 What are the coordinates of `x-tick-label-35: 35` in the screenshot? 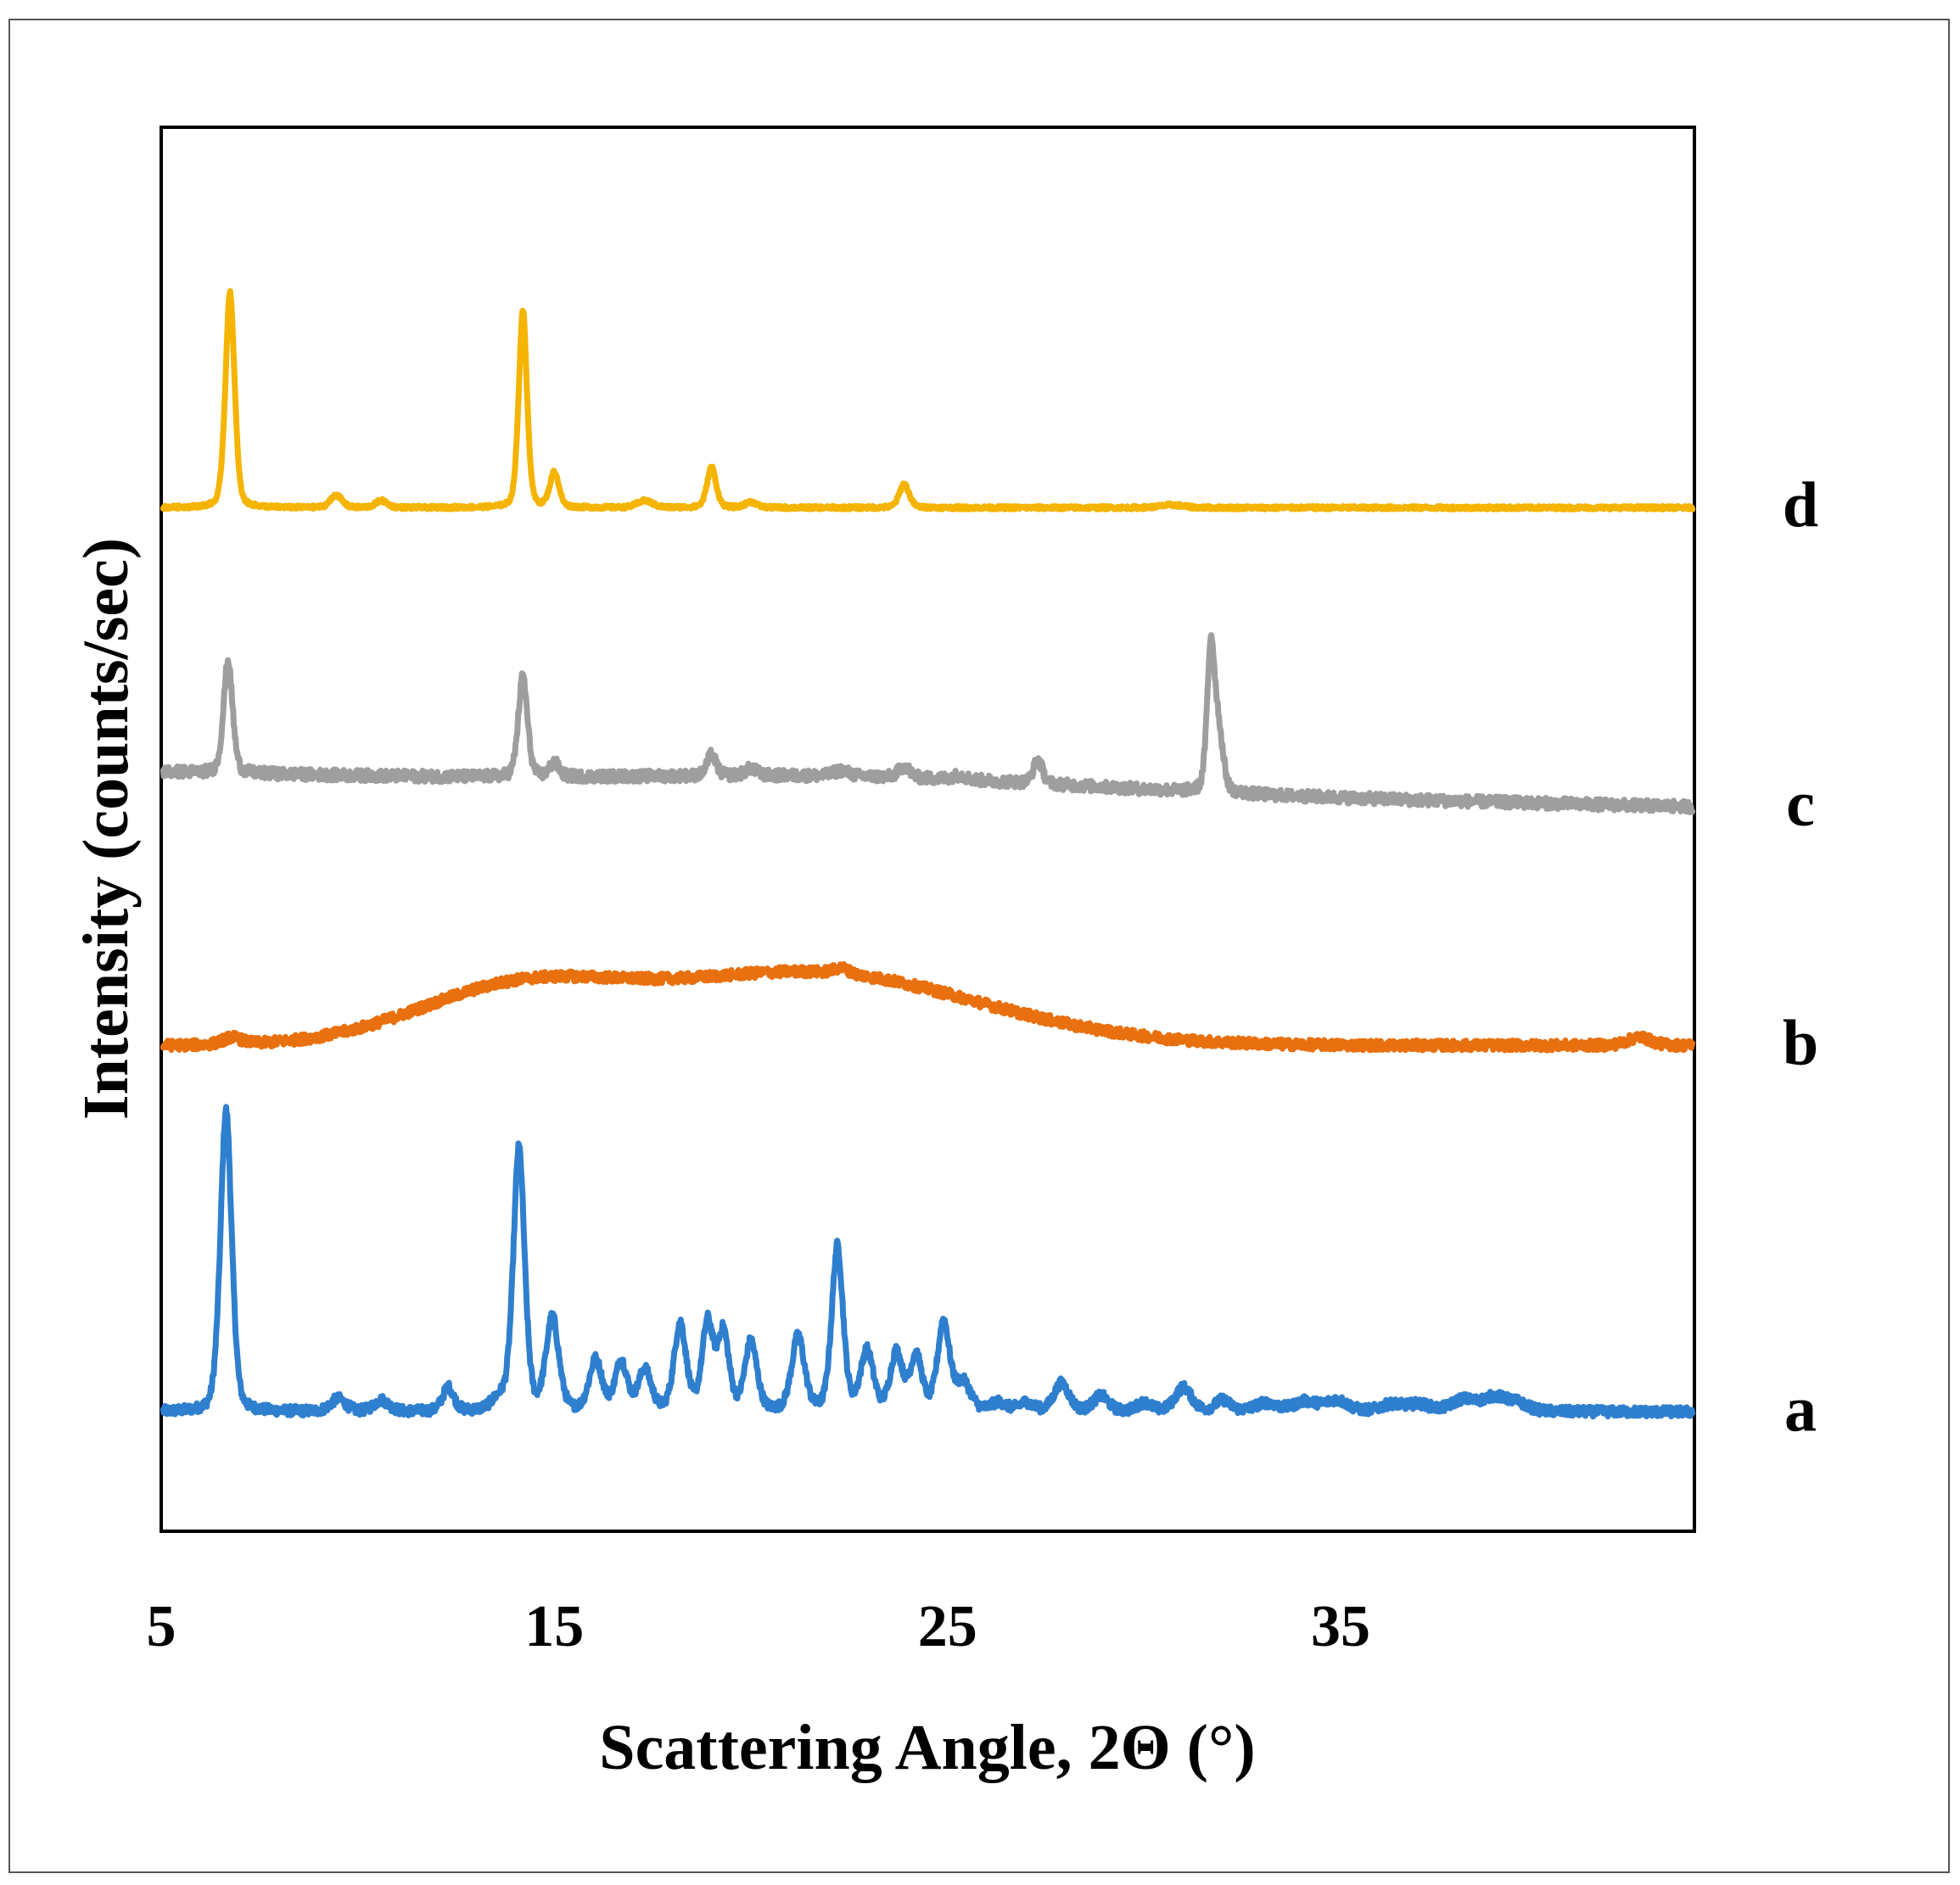 It's located at (1340, 1627).